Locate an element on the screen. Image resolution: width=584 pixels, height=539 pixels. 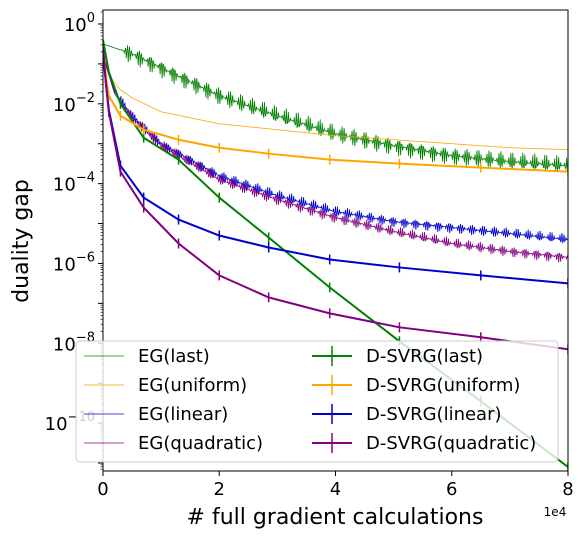
y-tick-label: 10⁻⁶ is located at coordinates (74, 262).